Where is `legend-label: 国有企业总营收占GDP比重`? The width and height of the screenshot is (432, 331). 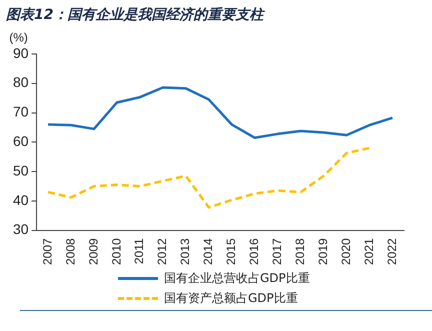 legend-label: 国有企业总营收占GDP比重 is located at coordinates (237, 278).